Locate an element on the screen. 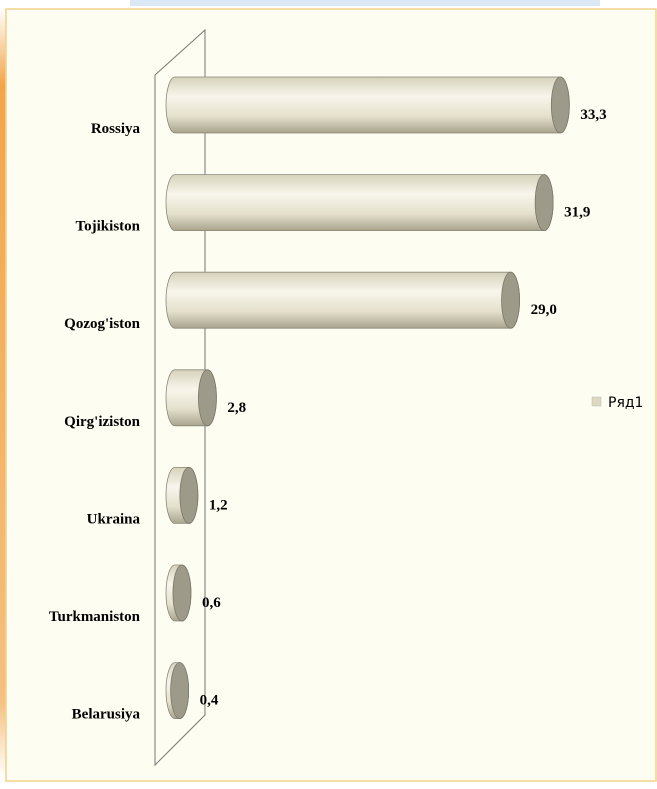 This screenshot has width=657, height=789. value-label: 2,8 is located at coordinates (236, 408).